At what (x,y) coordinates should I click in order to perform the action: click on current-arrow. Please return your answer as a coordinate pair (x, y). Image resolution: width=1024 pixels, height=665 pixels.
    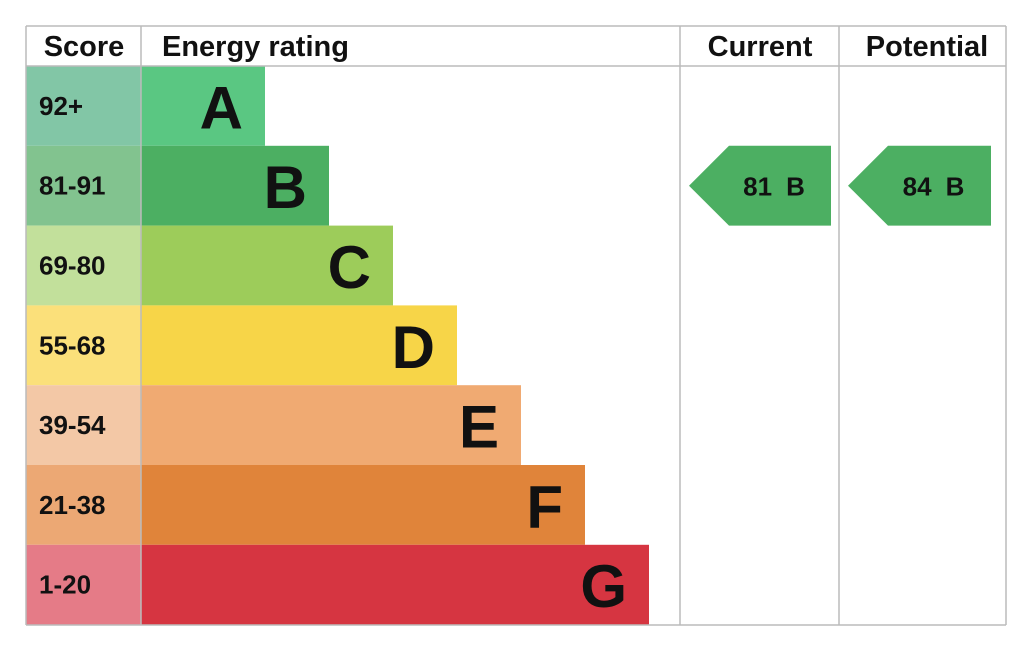
    Looking at the image, I should click on (760, 185).